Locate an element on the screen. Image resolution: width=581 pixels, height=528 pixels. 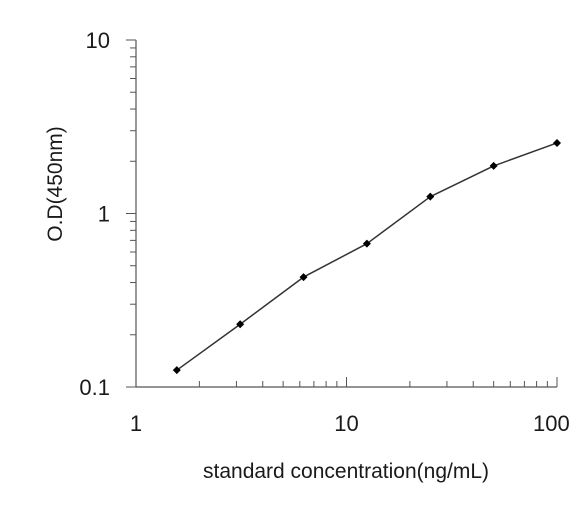
y-axis-title: O.D(450nm) is located at coordinates (55, 184).